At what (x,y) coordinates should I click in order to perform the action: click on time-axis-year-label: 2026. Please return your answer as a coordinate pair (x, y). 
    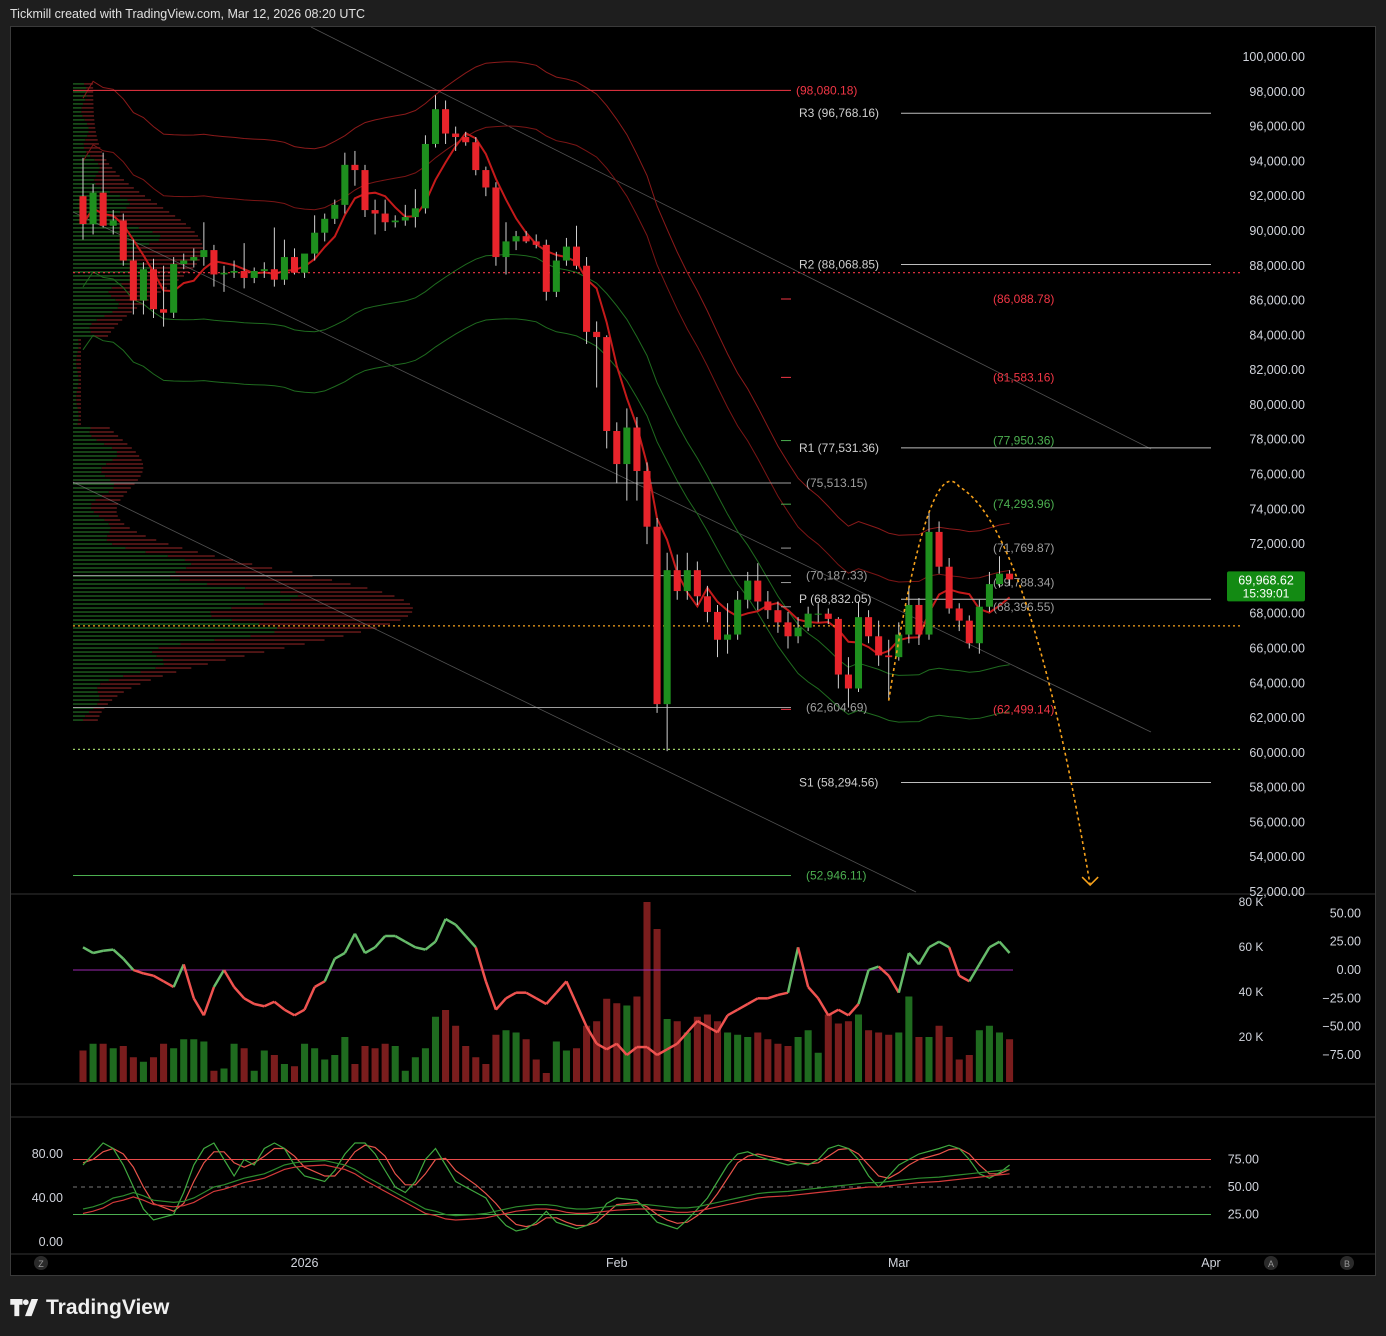
    Looking at the image, I should click on (305, 1263).